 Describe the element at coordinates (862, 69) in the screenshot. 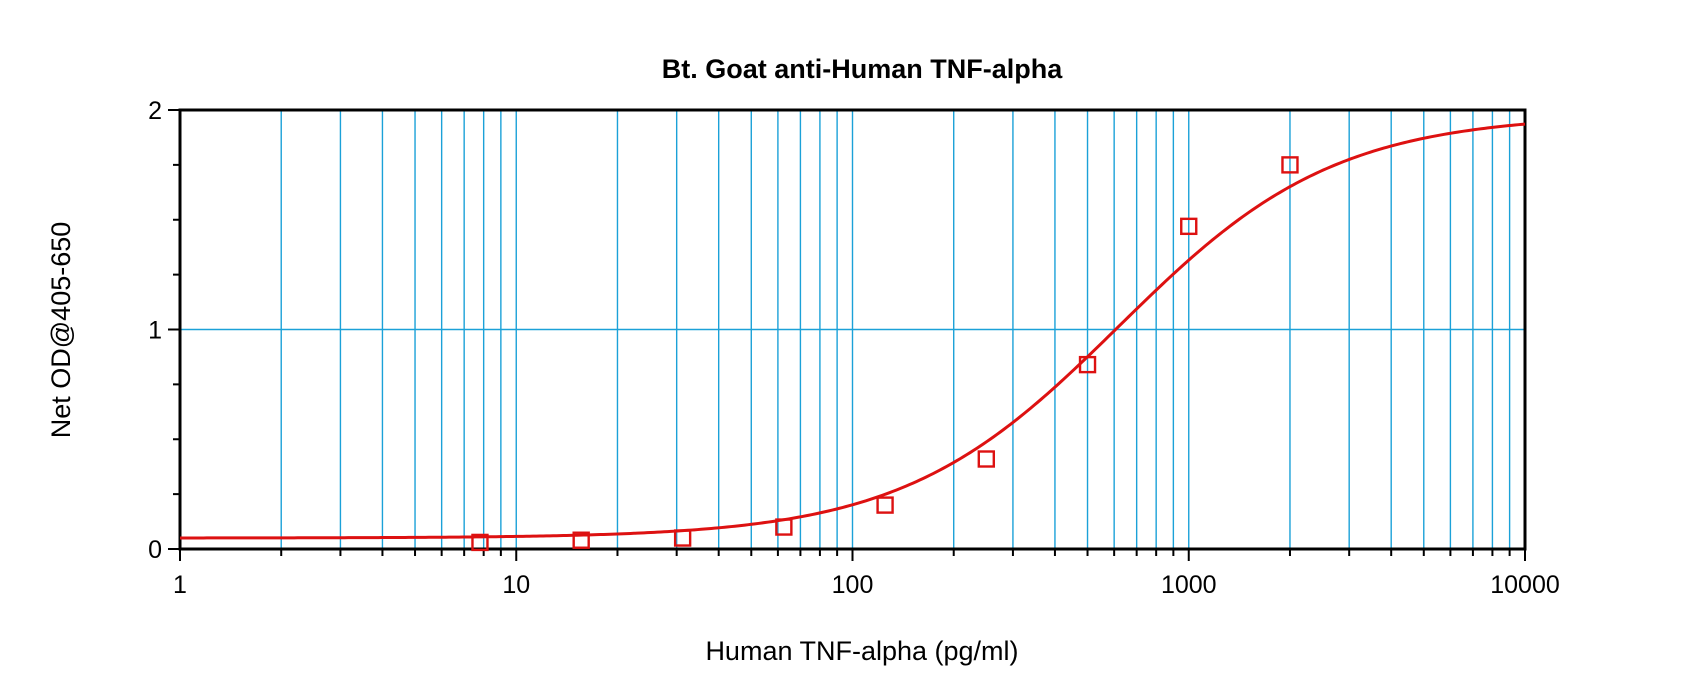

I see `chart-title: Bt. Goat anti-Human TNF-alpha` at that location.